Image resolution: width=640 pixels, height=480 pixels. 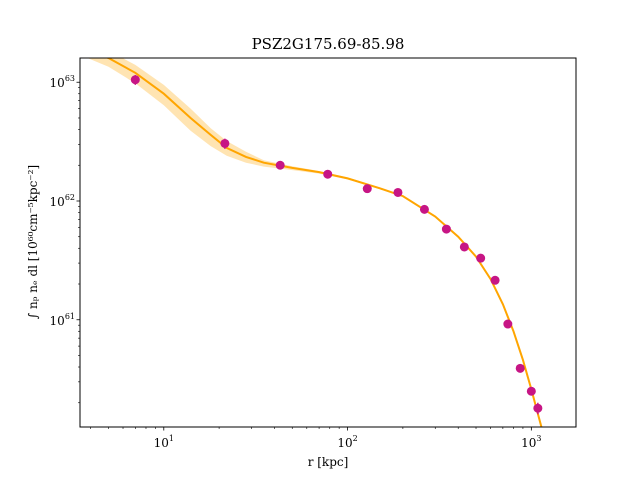 What do you see at coordinates (328, 462) in the screenshot?
I see `x-axis-label: r [kpc]` at bounding box center [328, 462].